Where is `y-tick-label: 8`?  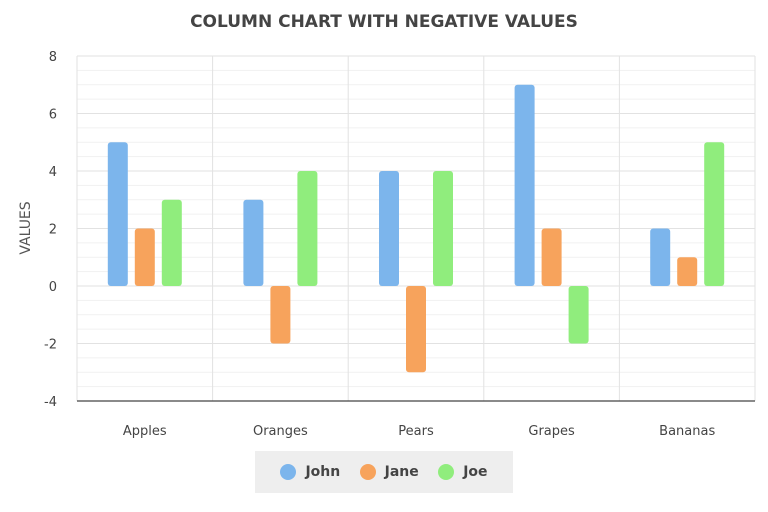
y-tick-label: 8 is located at coordinates (53, 57).